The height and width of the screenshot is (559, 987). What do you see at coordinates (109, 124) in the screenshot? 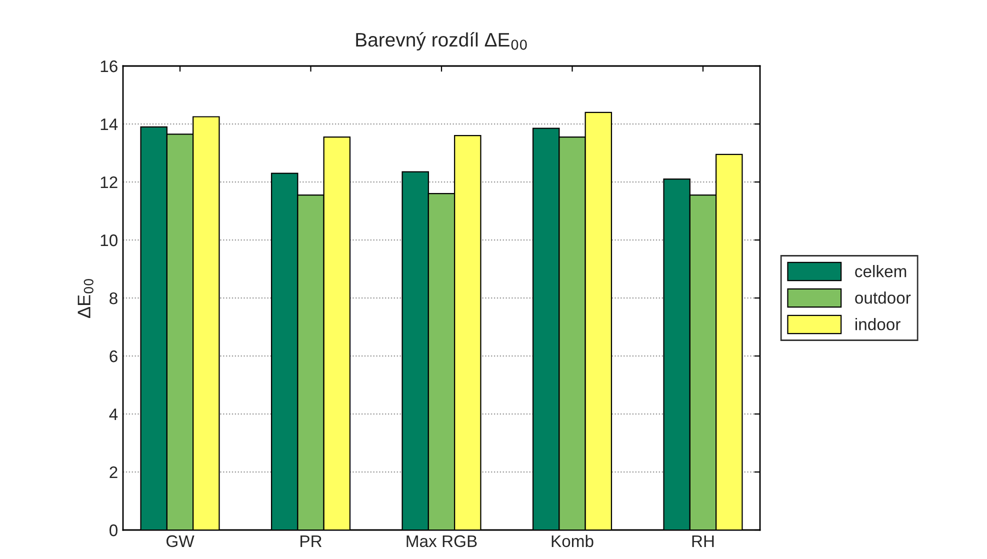
I see `y-tick-label: 14` at bounding box center [109, 124].